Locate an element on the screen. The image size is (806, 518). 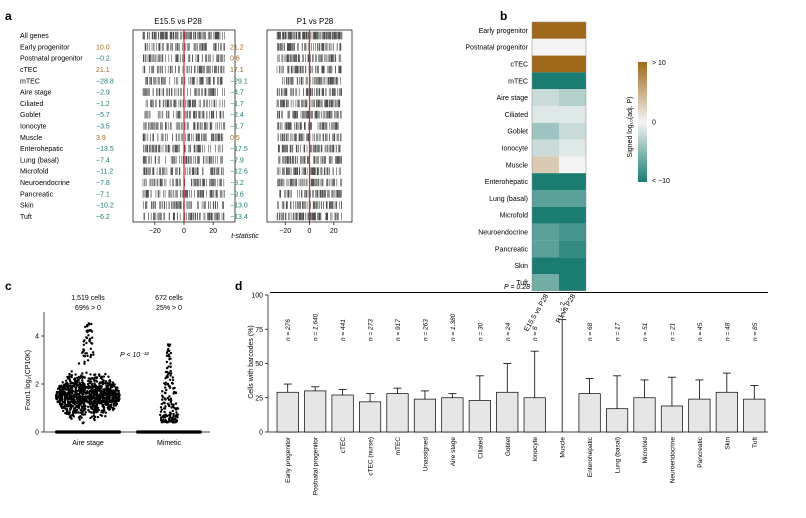
bar-category-15: Pancreatic is located at coordinates (700, 451).